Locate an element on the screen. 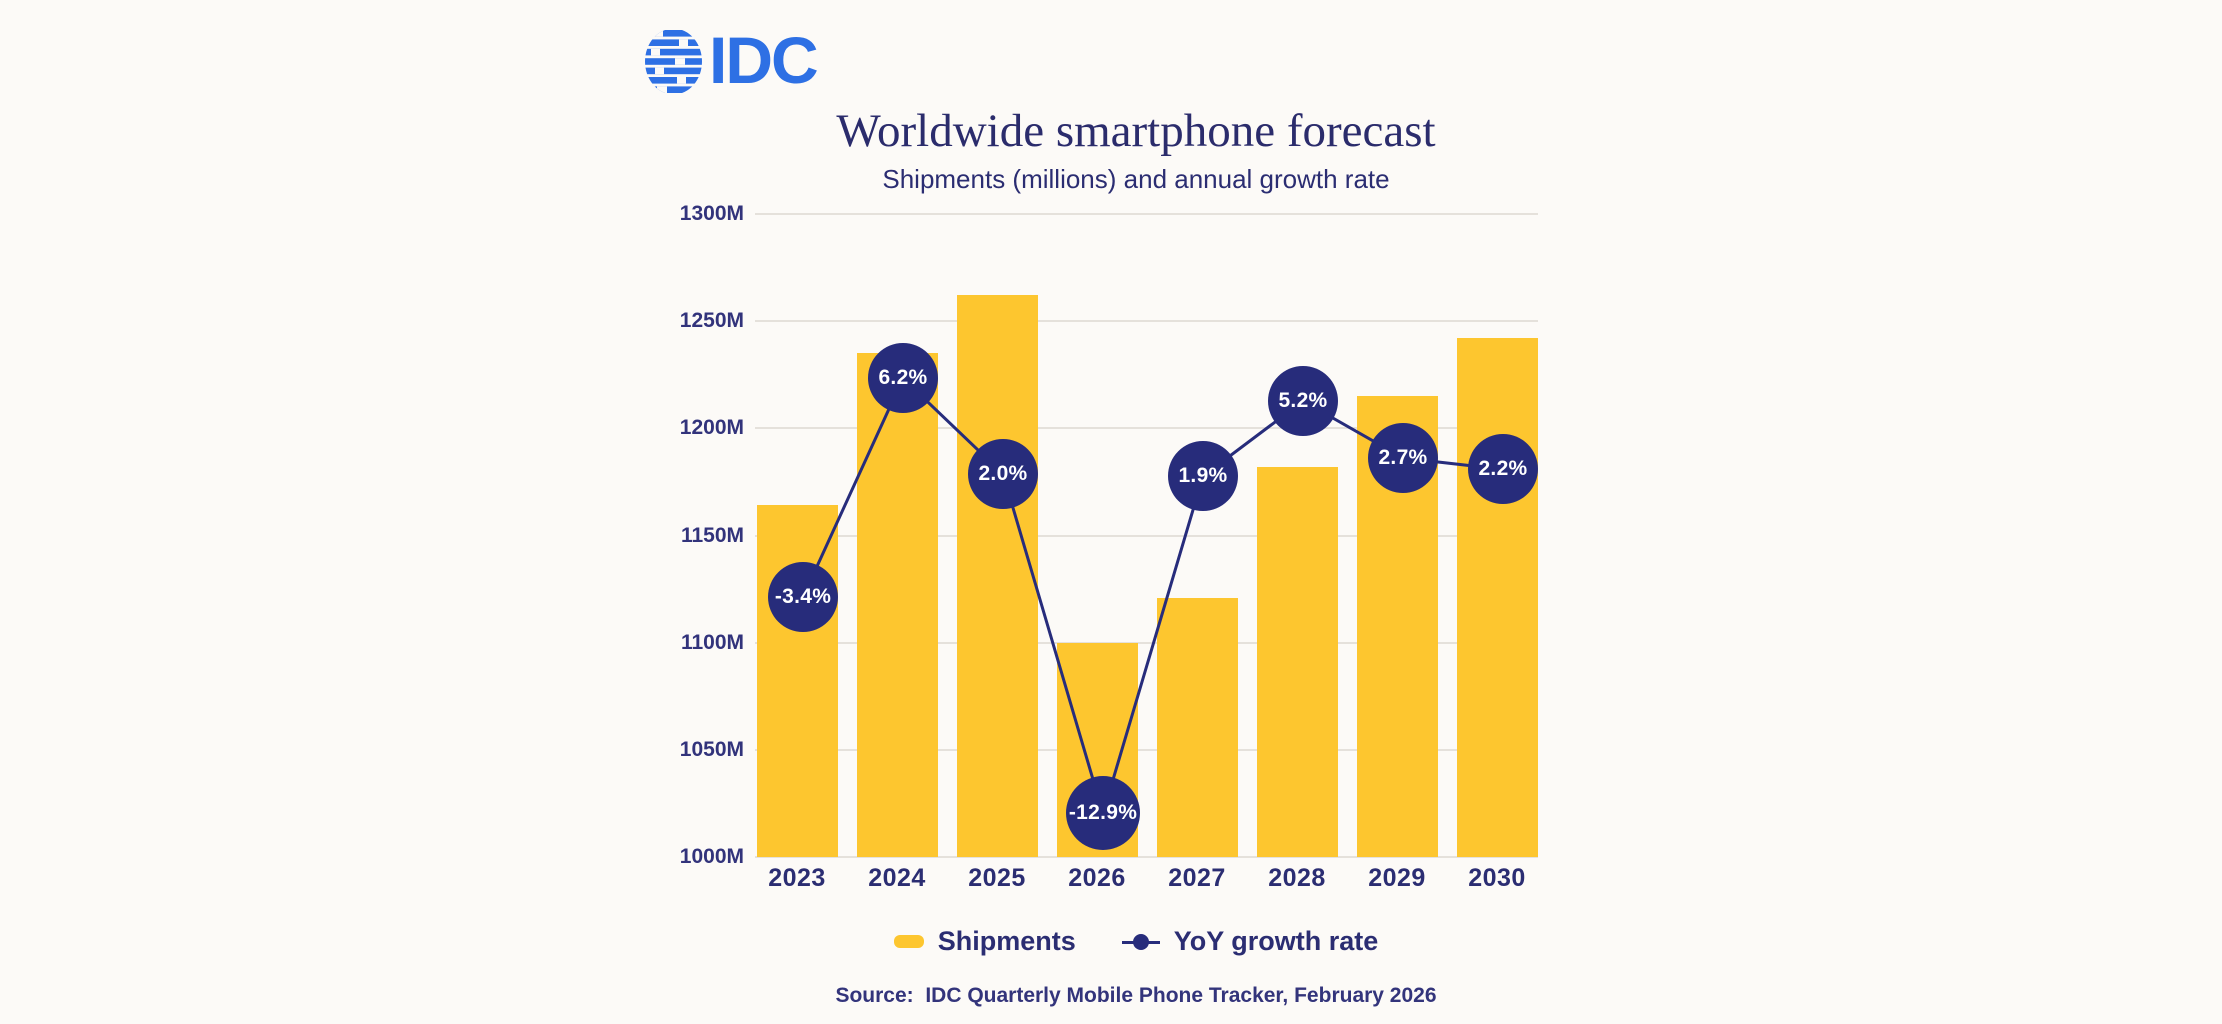 This screenshot has height=1024, width=2222. x-axis-label-2024: 2024 is located at coordinates (897, 878).